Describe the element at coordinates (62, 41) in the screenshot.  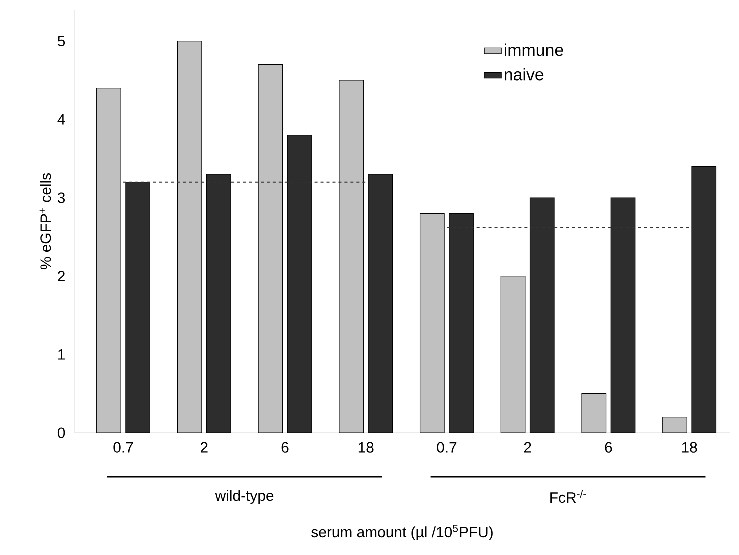
I see `y-tick-label: 5` at that location.